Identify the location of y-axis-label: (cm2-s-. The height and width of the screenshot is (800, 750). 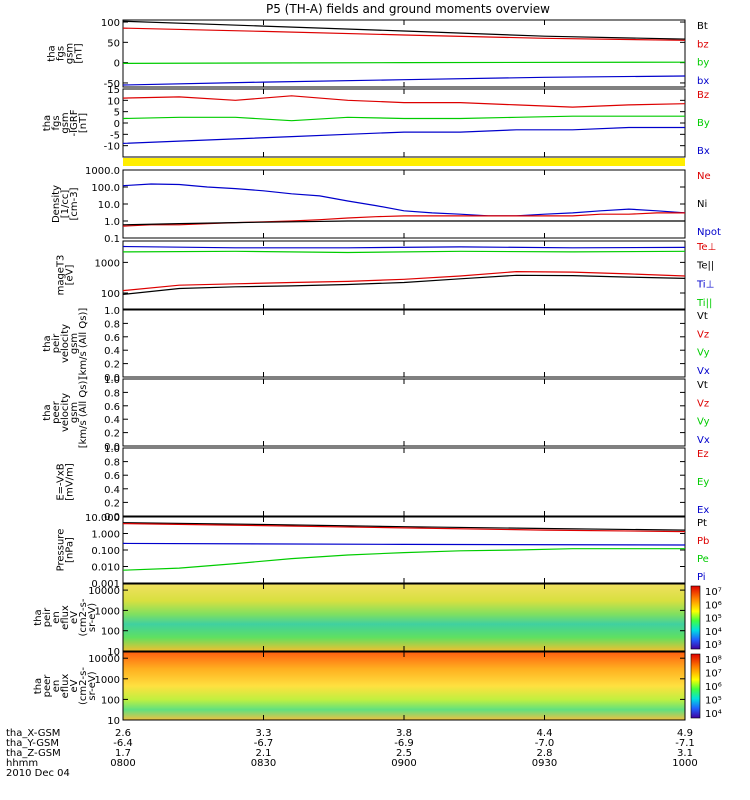
(83, 617).